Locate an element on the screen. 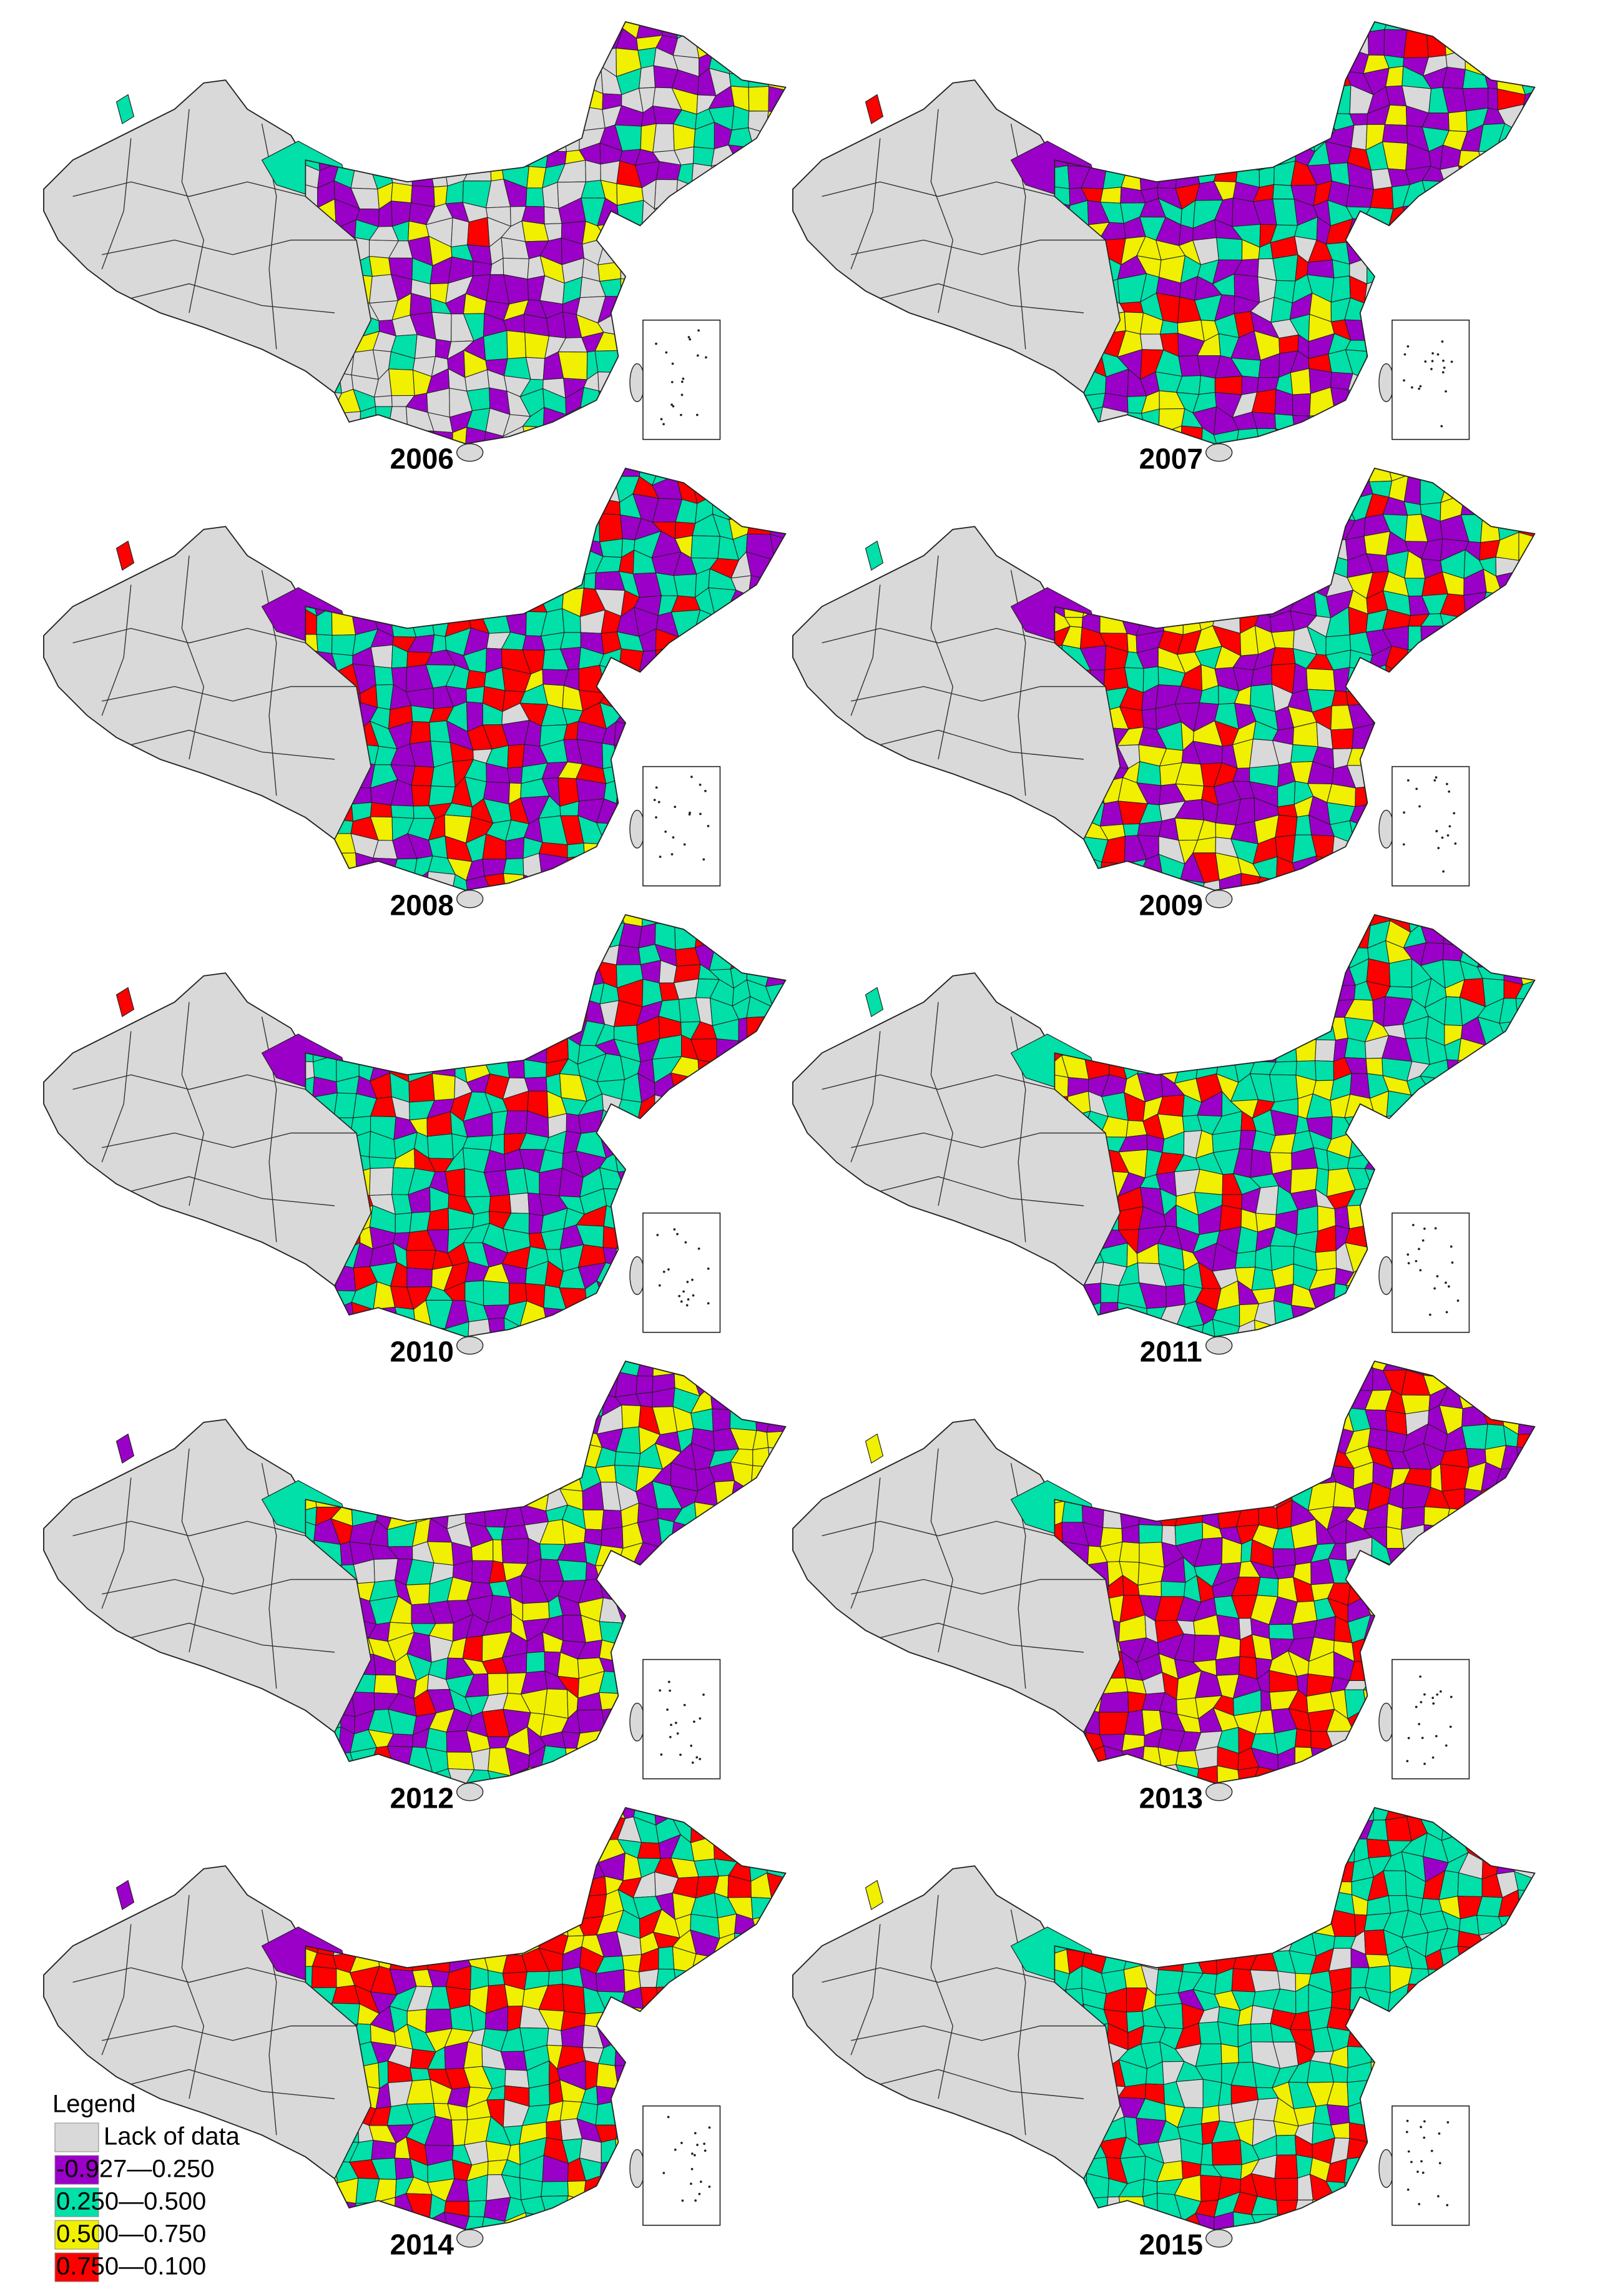 The height and width of the screenshot is (2296, 1600). inset-box is located at coordinates (681, 1719).